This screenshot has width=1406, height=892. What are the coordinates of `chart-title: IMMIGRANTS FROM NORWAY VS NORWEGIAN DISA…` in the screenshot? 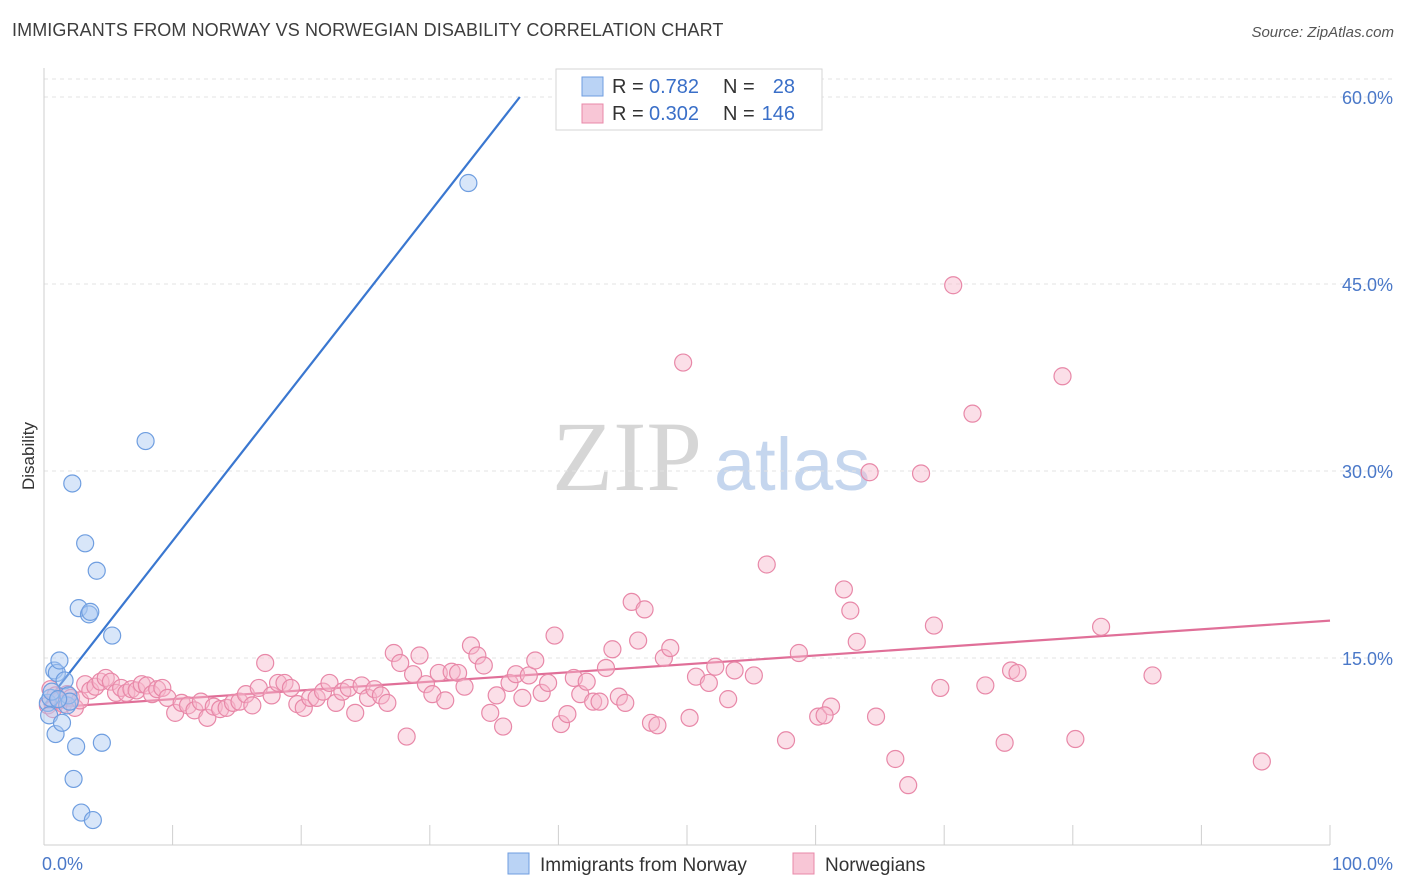 It's located at (368, 30).